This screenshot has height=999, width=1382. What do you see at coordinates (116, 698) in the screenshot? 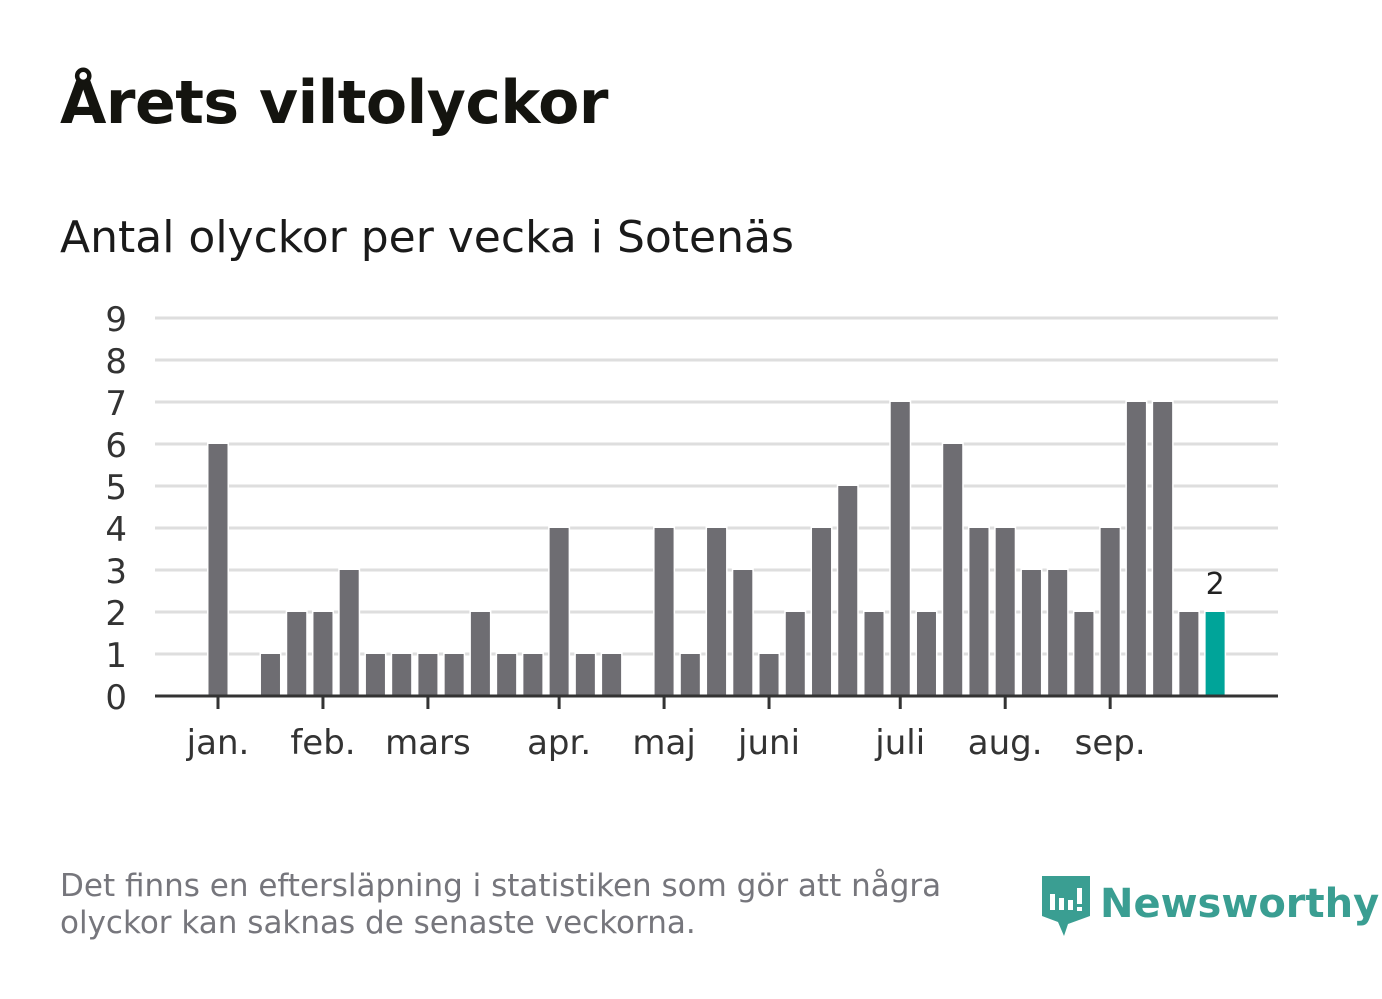
I see `y-tick-label: 0` at bounding box center [116, 698].